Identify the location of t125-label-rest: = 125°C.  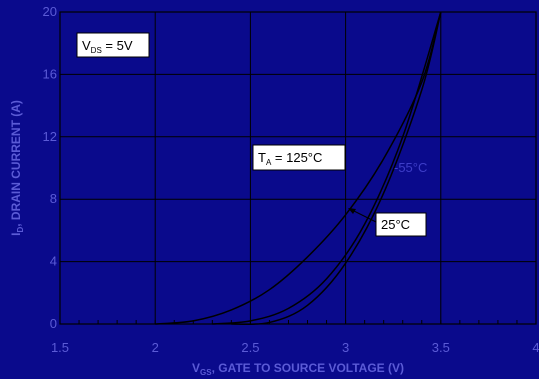
(296, 157).